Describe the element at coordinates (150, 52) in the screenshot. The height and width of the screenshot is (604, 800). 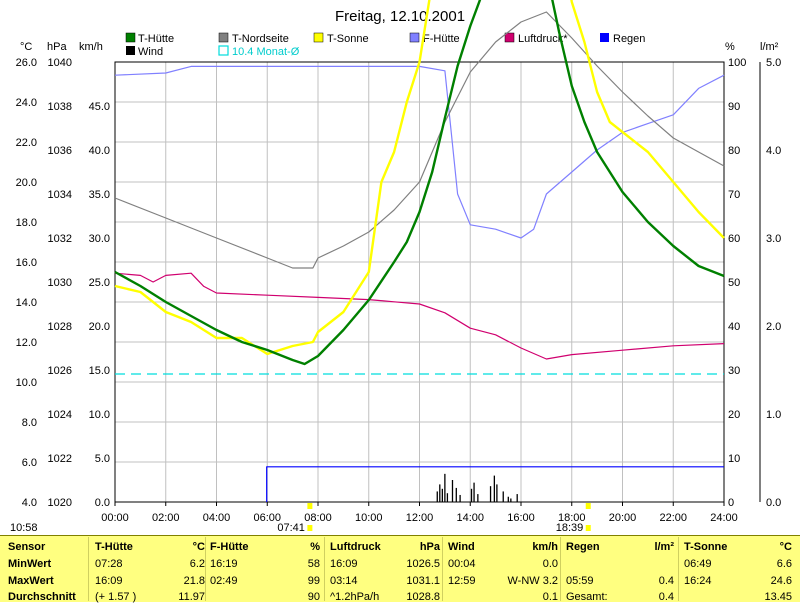
I see `legend-label-wind: Wind` at that location.